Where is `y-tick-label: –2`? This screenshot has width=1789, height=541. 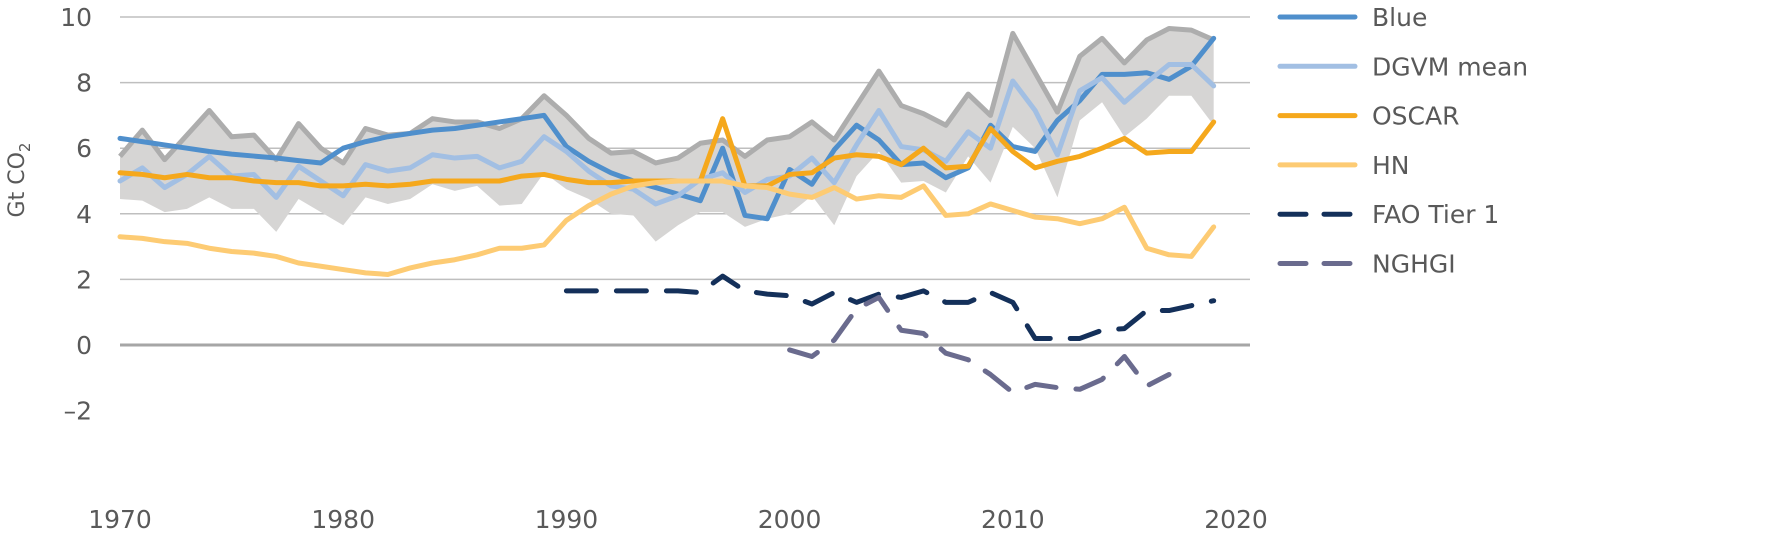 y-tick-label: –2 is located at coordinates (78, 411).